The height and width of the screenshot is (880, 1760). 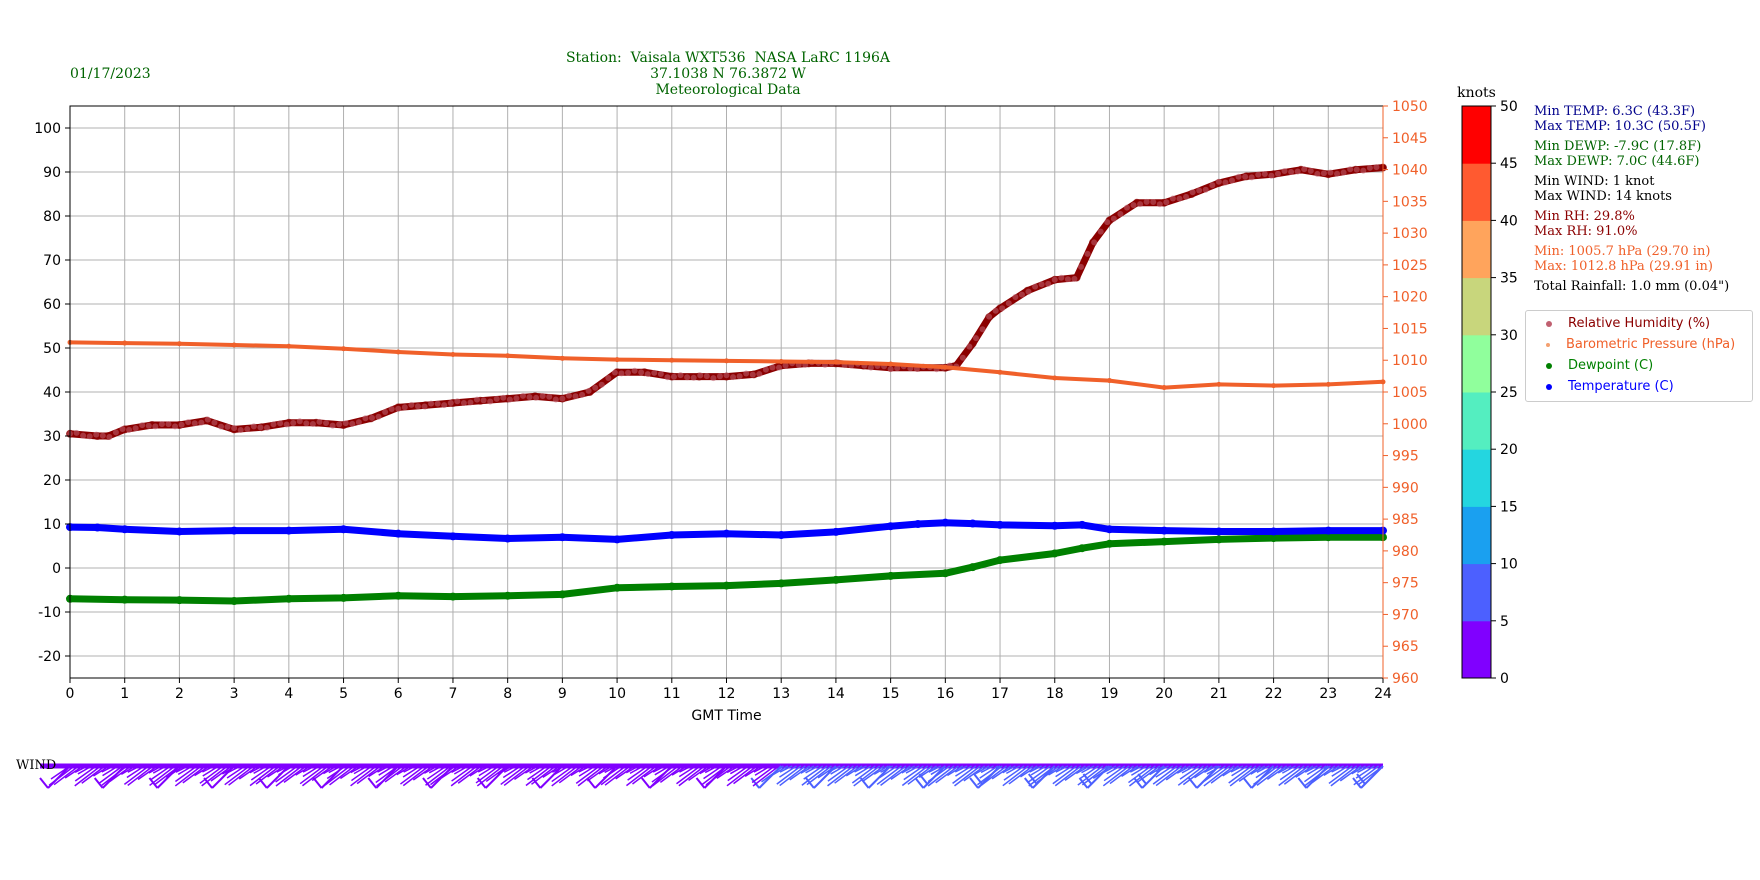 What do you see at coordinates (1410, 425) in the screenshot?
I see `y-right-tick-label: 1000` at bounding box center [1410, 425].